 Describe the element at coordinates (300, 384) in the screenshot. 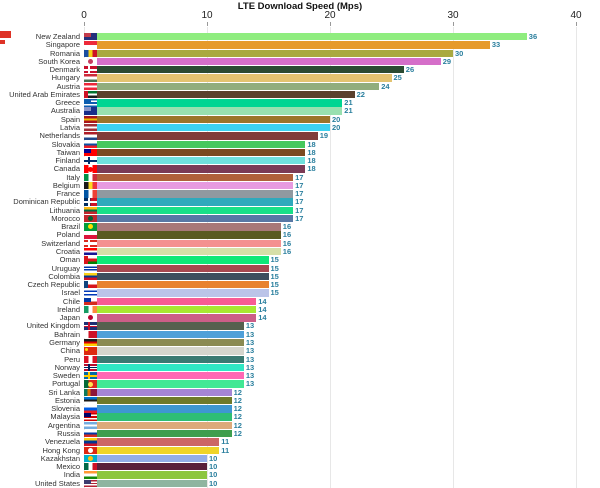

I see `bar-row: Portugal 13` at that location.